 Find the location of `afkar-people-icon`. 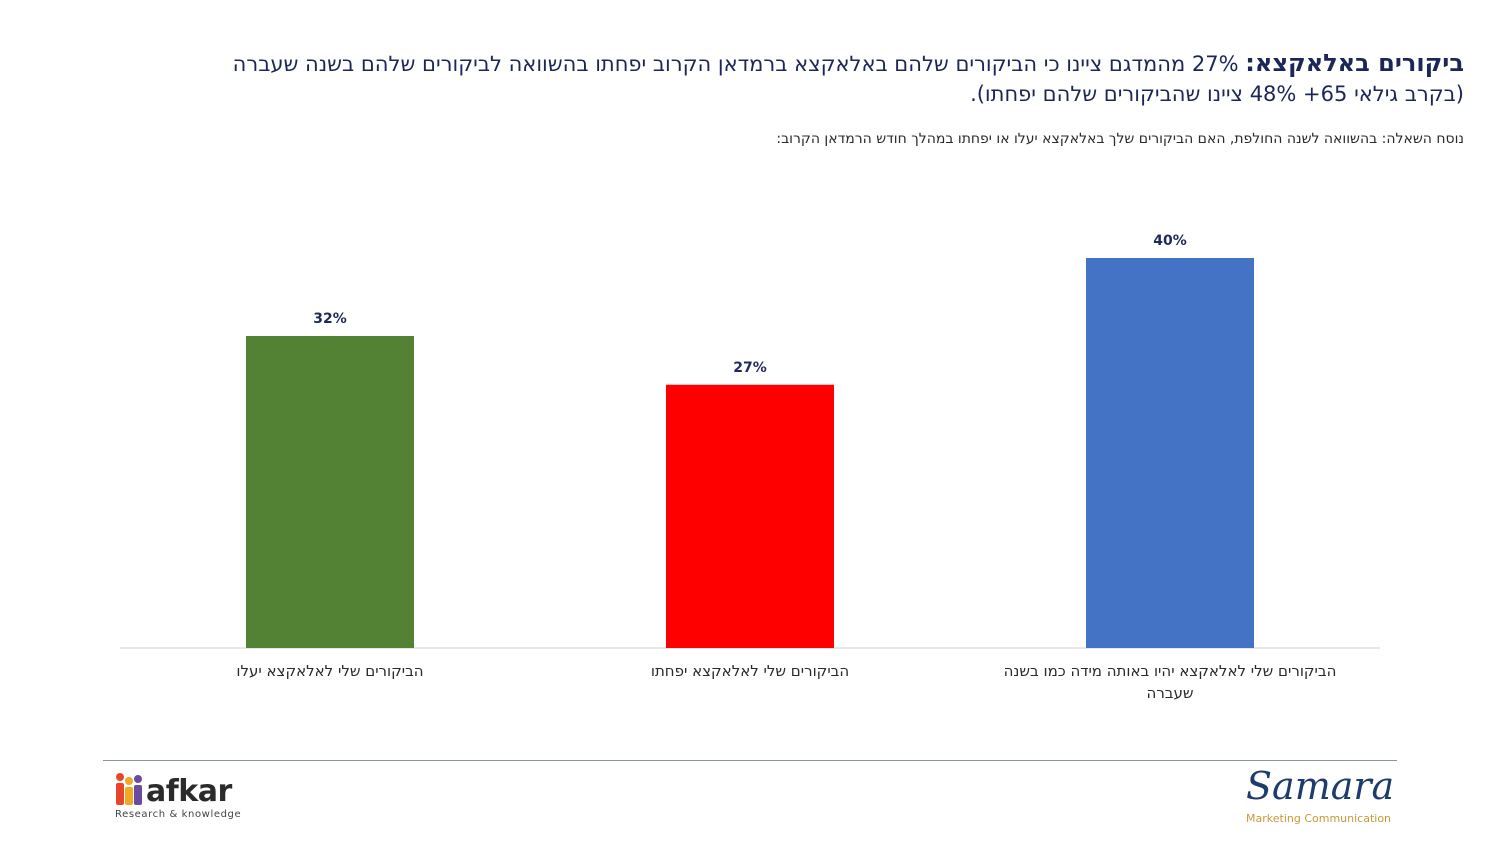

afkar-people-icon is located at coordinates (129, 789).